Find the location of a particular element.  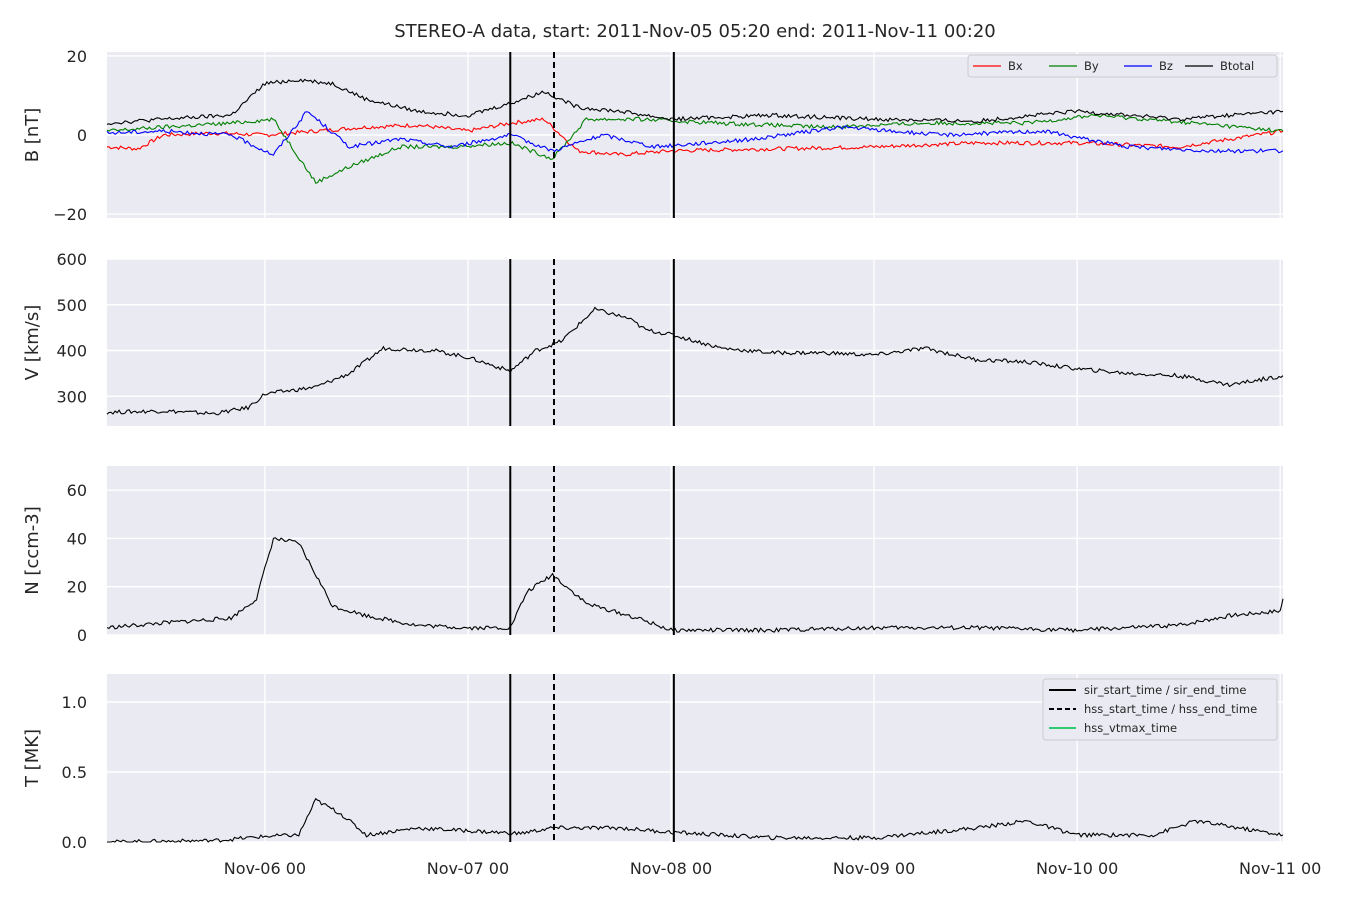

y-axis-label: T [MK] is located at coordinates (32, 758).